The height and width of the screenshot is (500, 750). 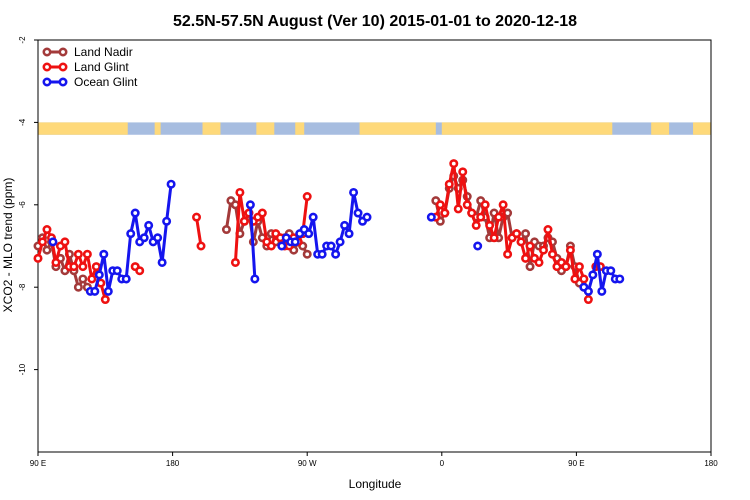 What do you see at coordinates (374, 460) in the screenshot?
I see `x-axis: 90 E 180 90 W 0 90 E 180` at bounding box center [374, 460].